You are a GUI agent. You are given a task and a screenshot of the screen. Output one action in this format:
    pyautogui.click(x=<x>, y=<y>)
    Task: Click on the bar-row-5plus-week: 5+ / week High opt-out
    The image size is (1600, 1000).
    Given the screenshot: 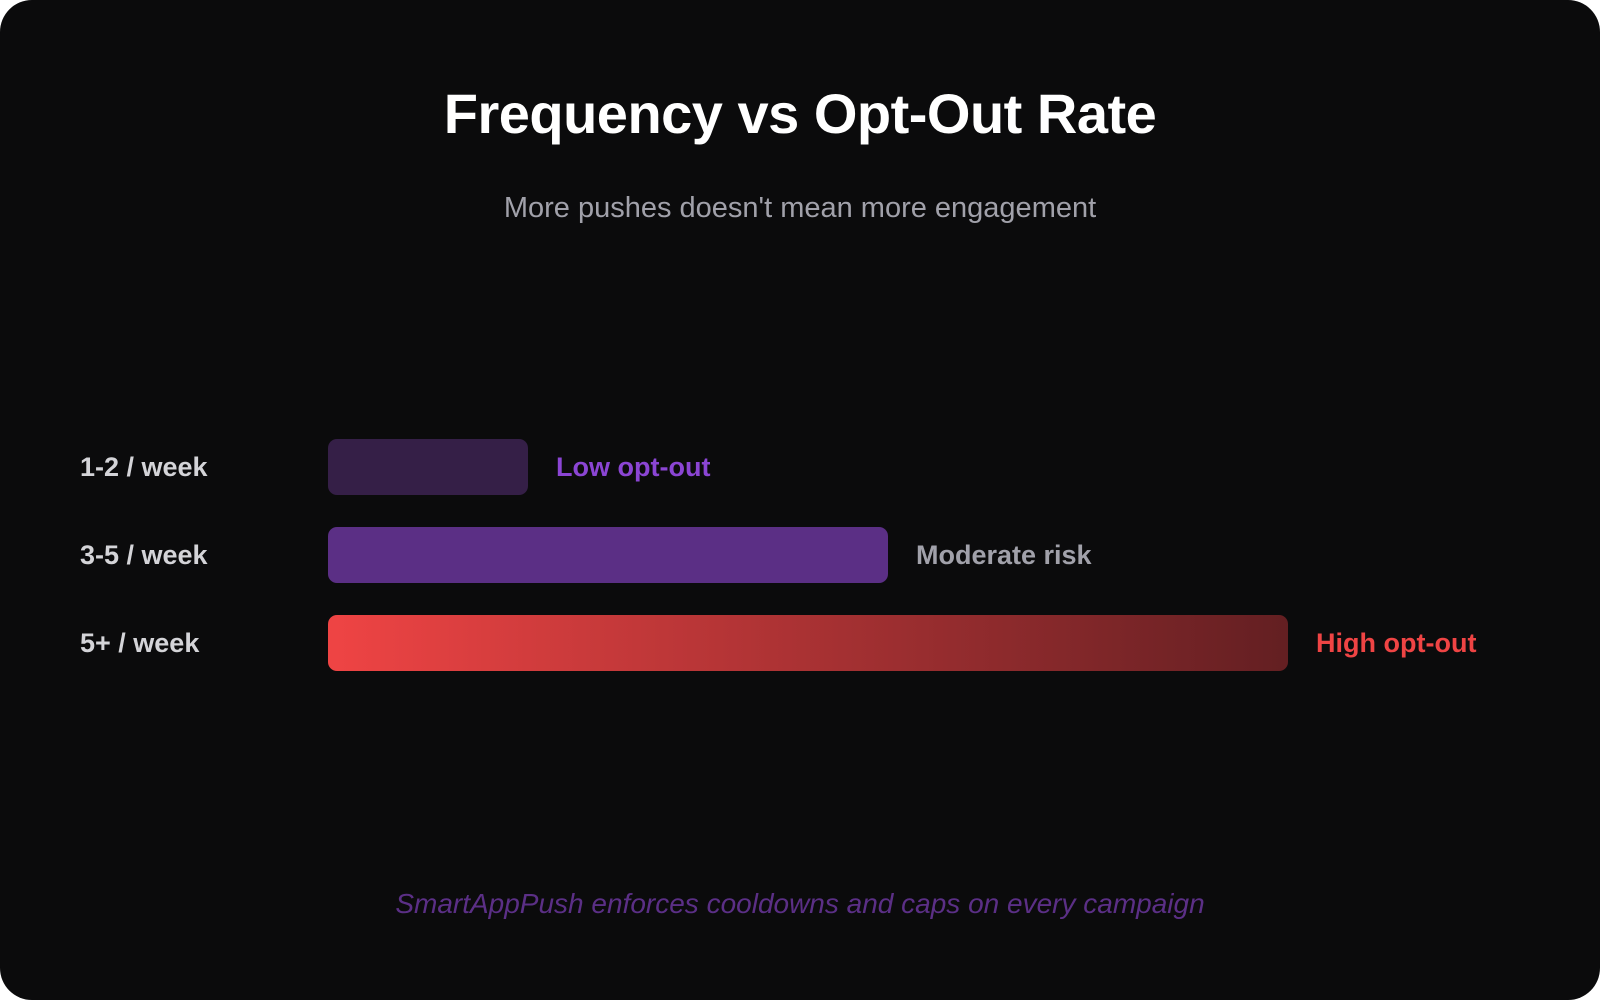 What is the action you would take?
    pyautogui.click(x=800, y=643)
    